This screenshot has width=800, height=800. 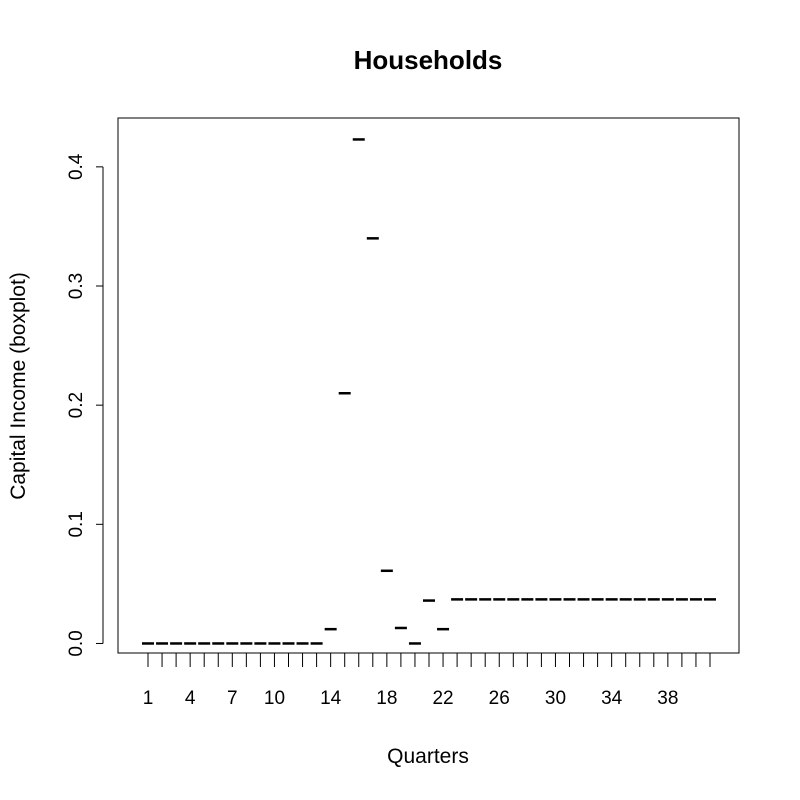 What do you see at coordinates (442, 698) in the screenshot?
I see `x-tick-label: 22` at bounding box center [442, 698].